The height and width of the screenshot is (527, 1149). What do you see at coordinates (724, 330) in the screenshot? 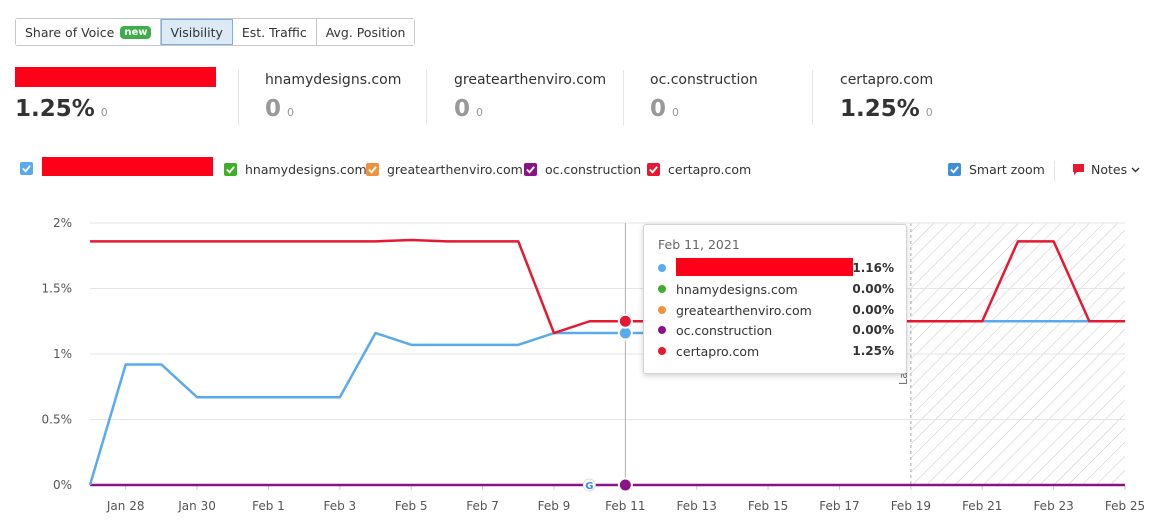
I see `tooltip-name: oc.construction` at bounding box center [724, 330].